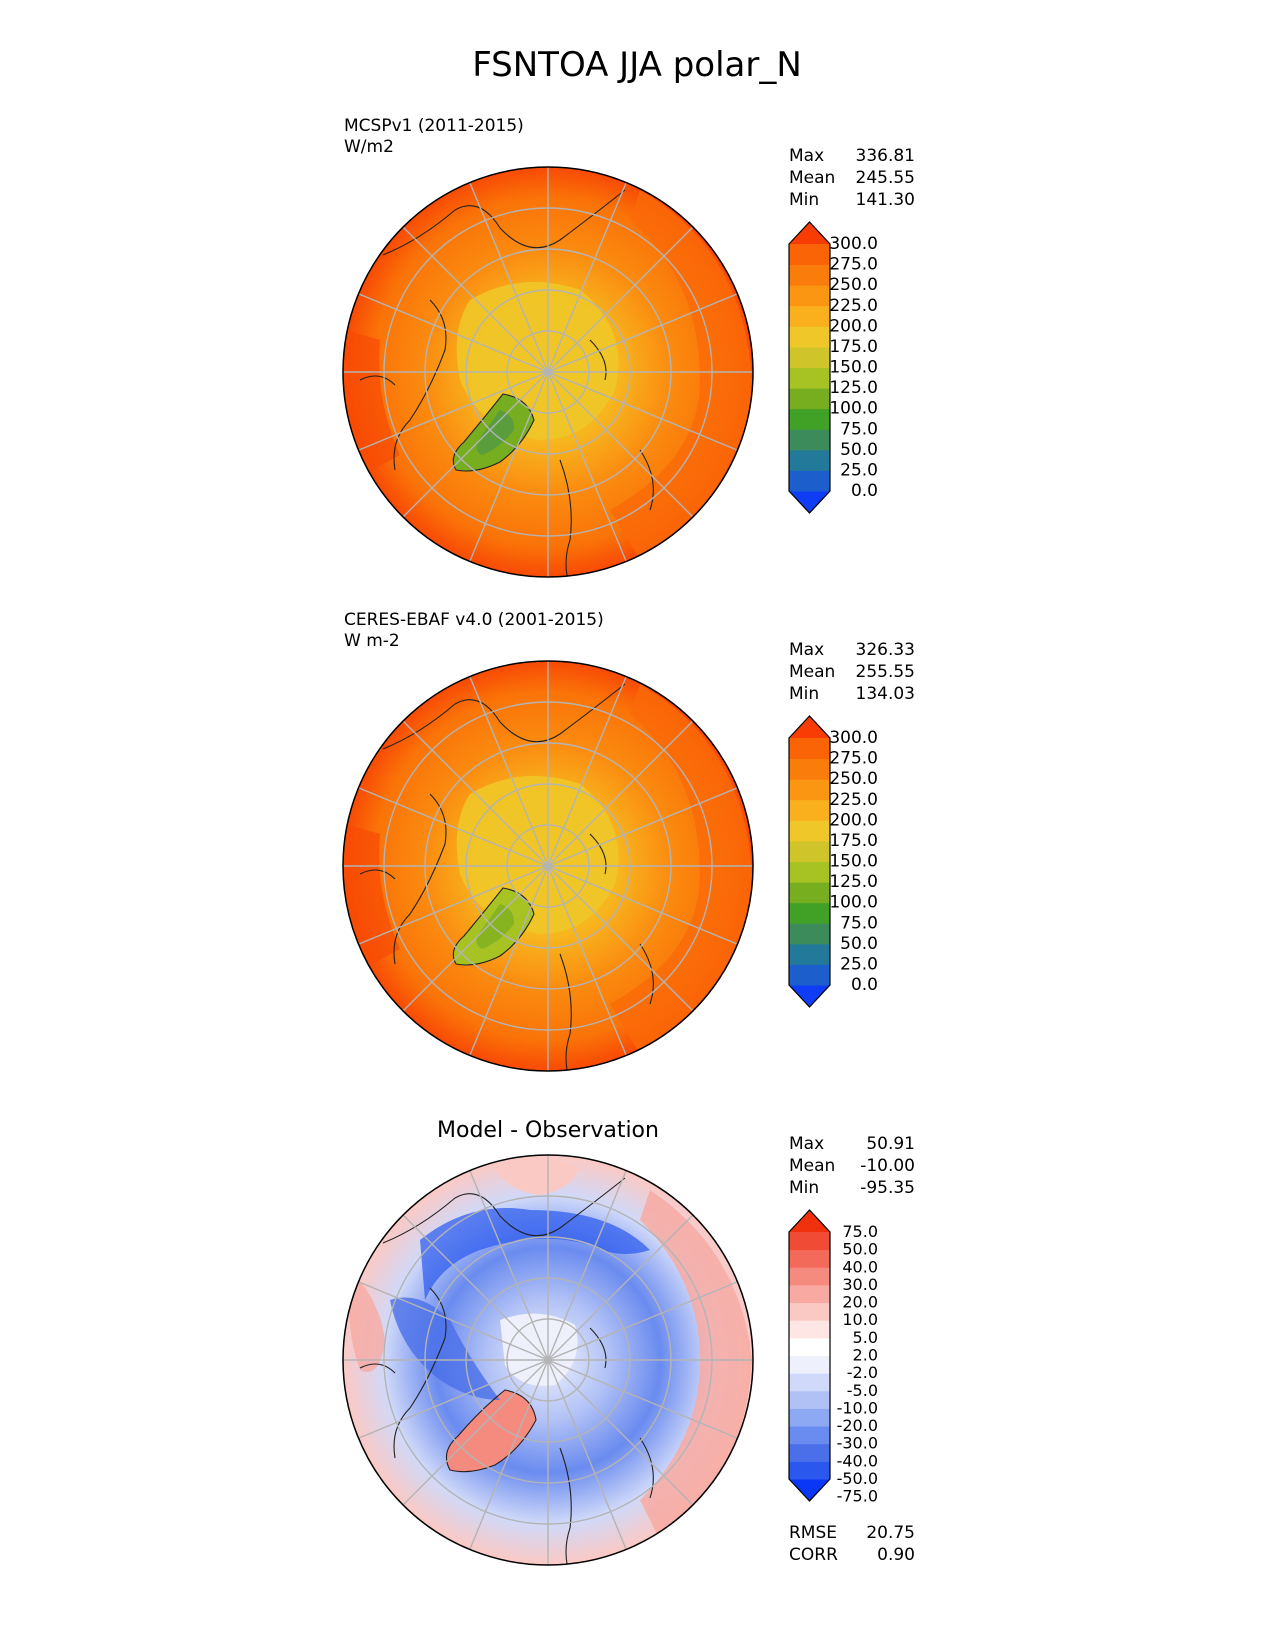 The height and width of the screenshot is (1650, 1275). I want to click on colorbar-tick-label: -20.0, so click(857, 1425).